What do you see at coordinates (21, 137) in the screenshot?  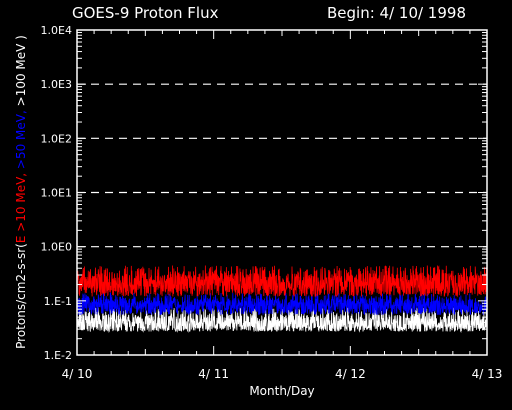 I see `y-axis-label-part: >50 MeV,` at bounding box center [21, 137].